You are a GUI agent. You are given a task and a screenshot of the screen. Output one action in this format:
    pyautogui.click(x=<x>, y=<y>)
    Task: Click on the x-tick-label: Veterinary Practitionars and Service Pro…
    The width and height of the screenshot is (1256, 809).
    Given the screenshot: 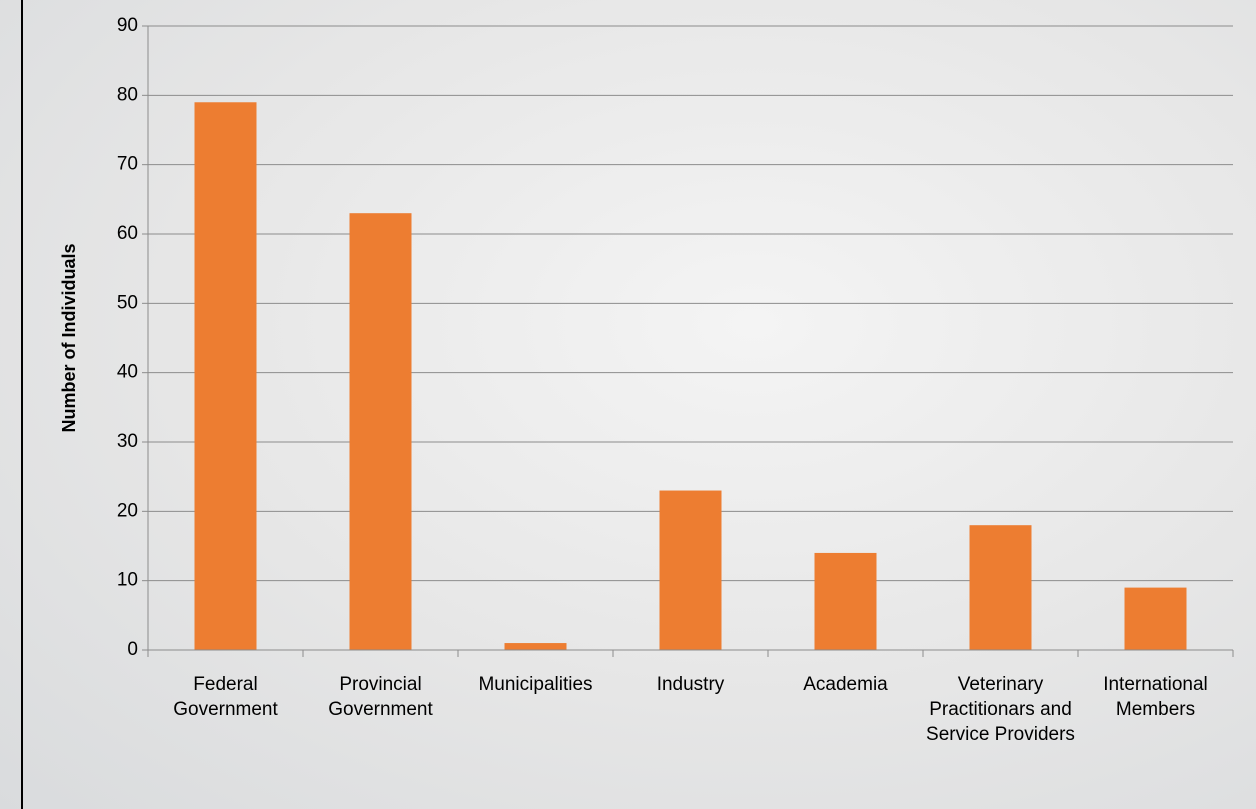 What is the action you would take?
    pyautogui.click(x=1000, y=709)
    